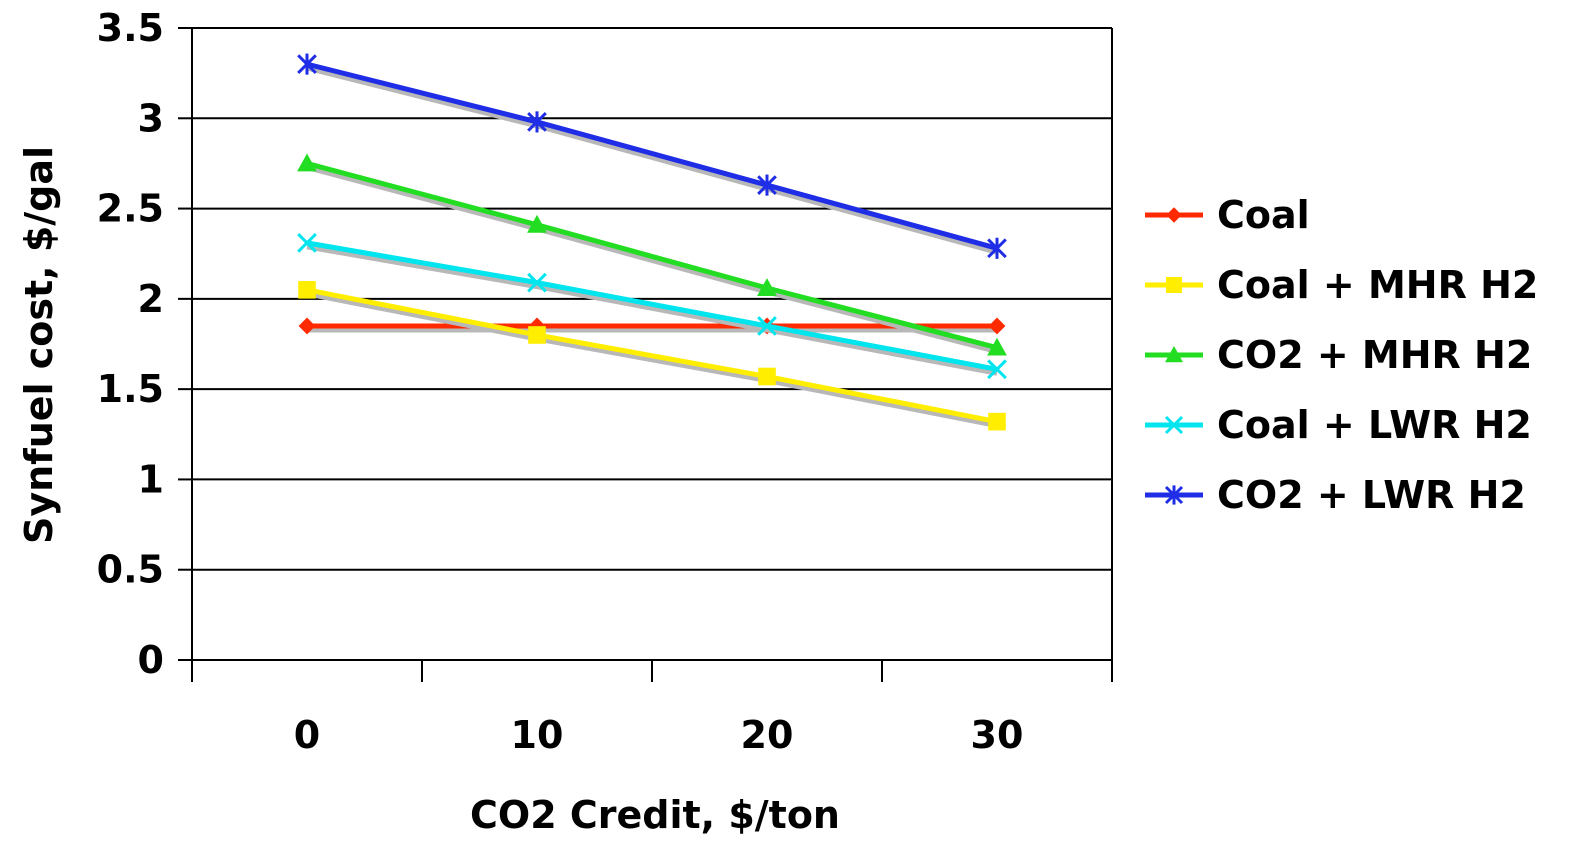  Describe the element at coordinates (151, 479) in the screenshot. I see `y-tick-label: 1` at that location.